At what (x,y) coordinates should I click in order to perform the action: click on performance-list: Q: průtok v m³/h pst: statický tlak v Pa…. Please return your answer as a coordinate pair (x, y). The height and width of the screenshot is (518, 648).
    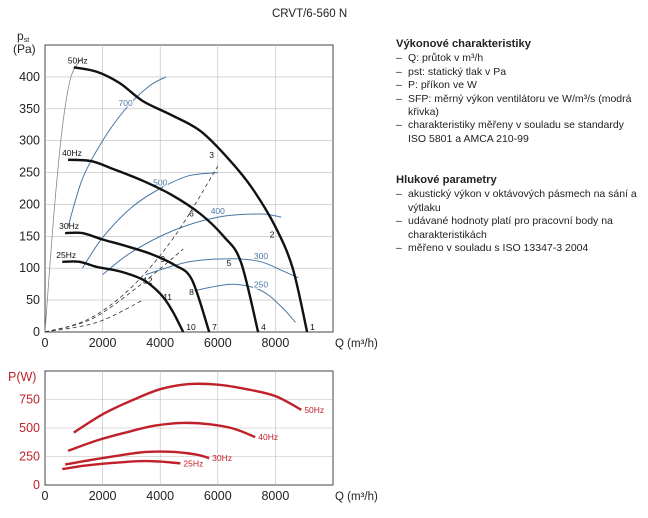
    Looking at the image, I should click on (520, 99).